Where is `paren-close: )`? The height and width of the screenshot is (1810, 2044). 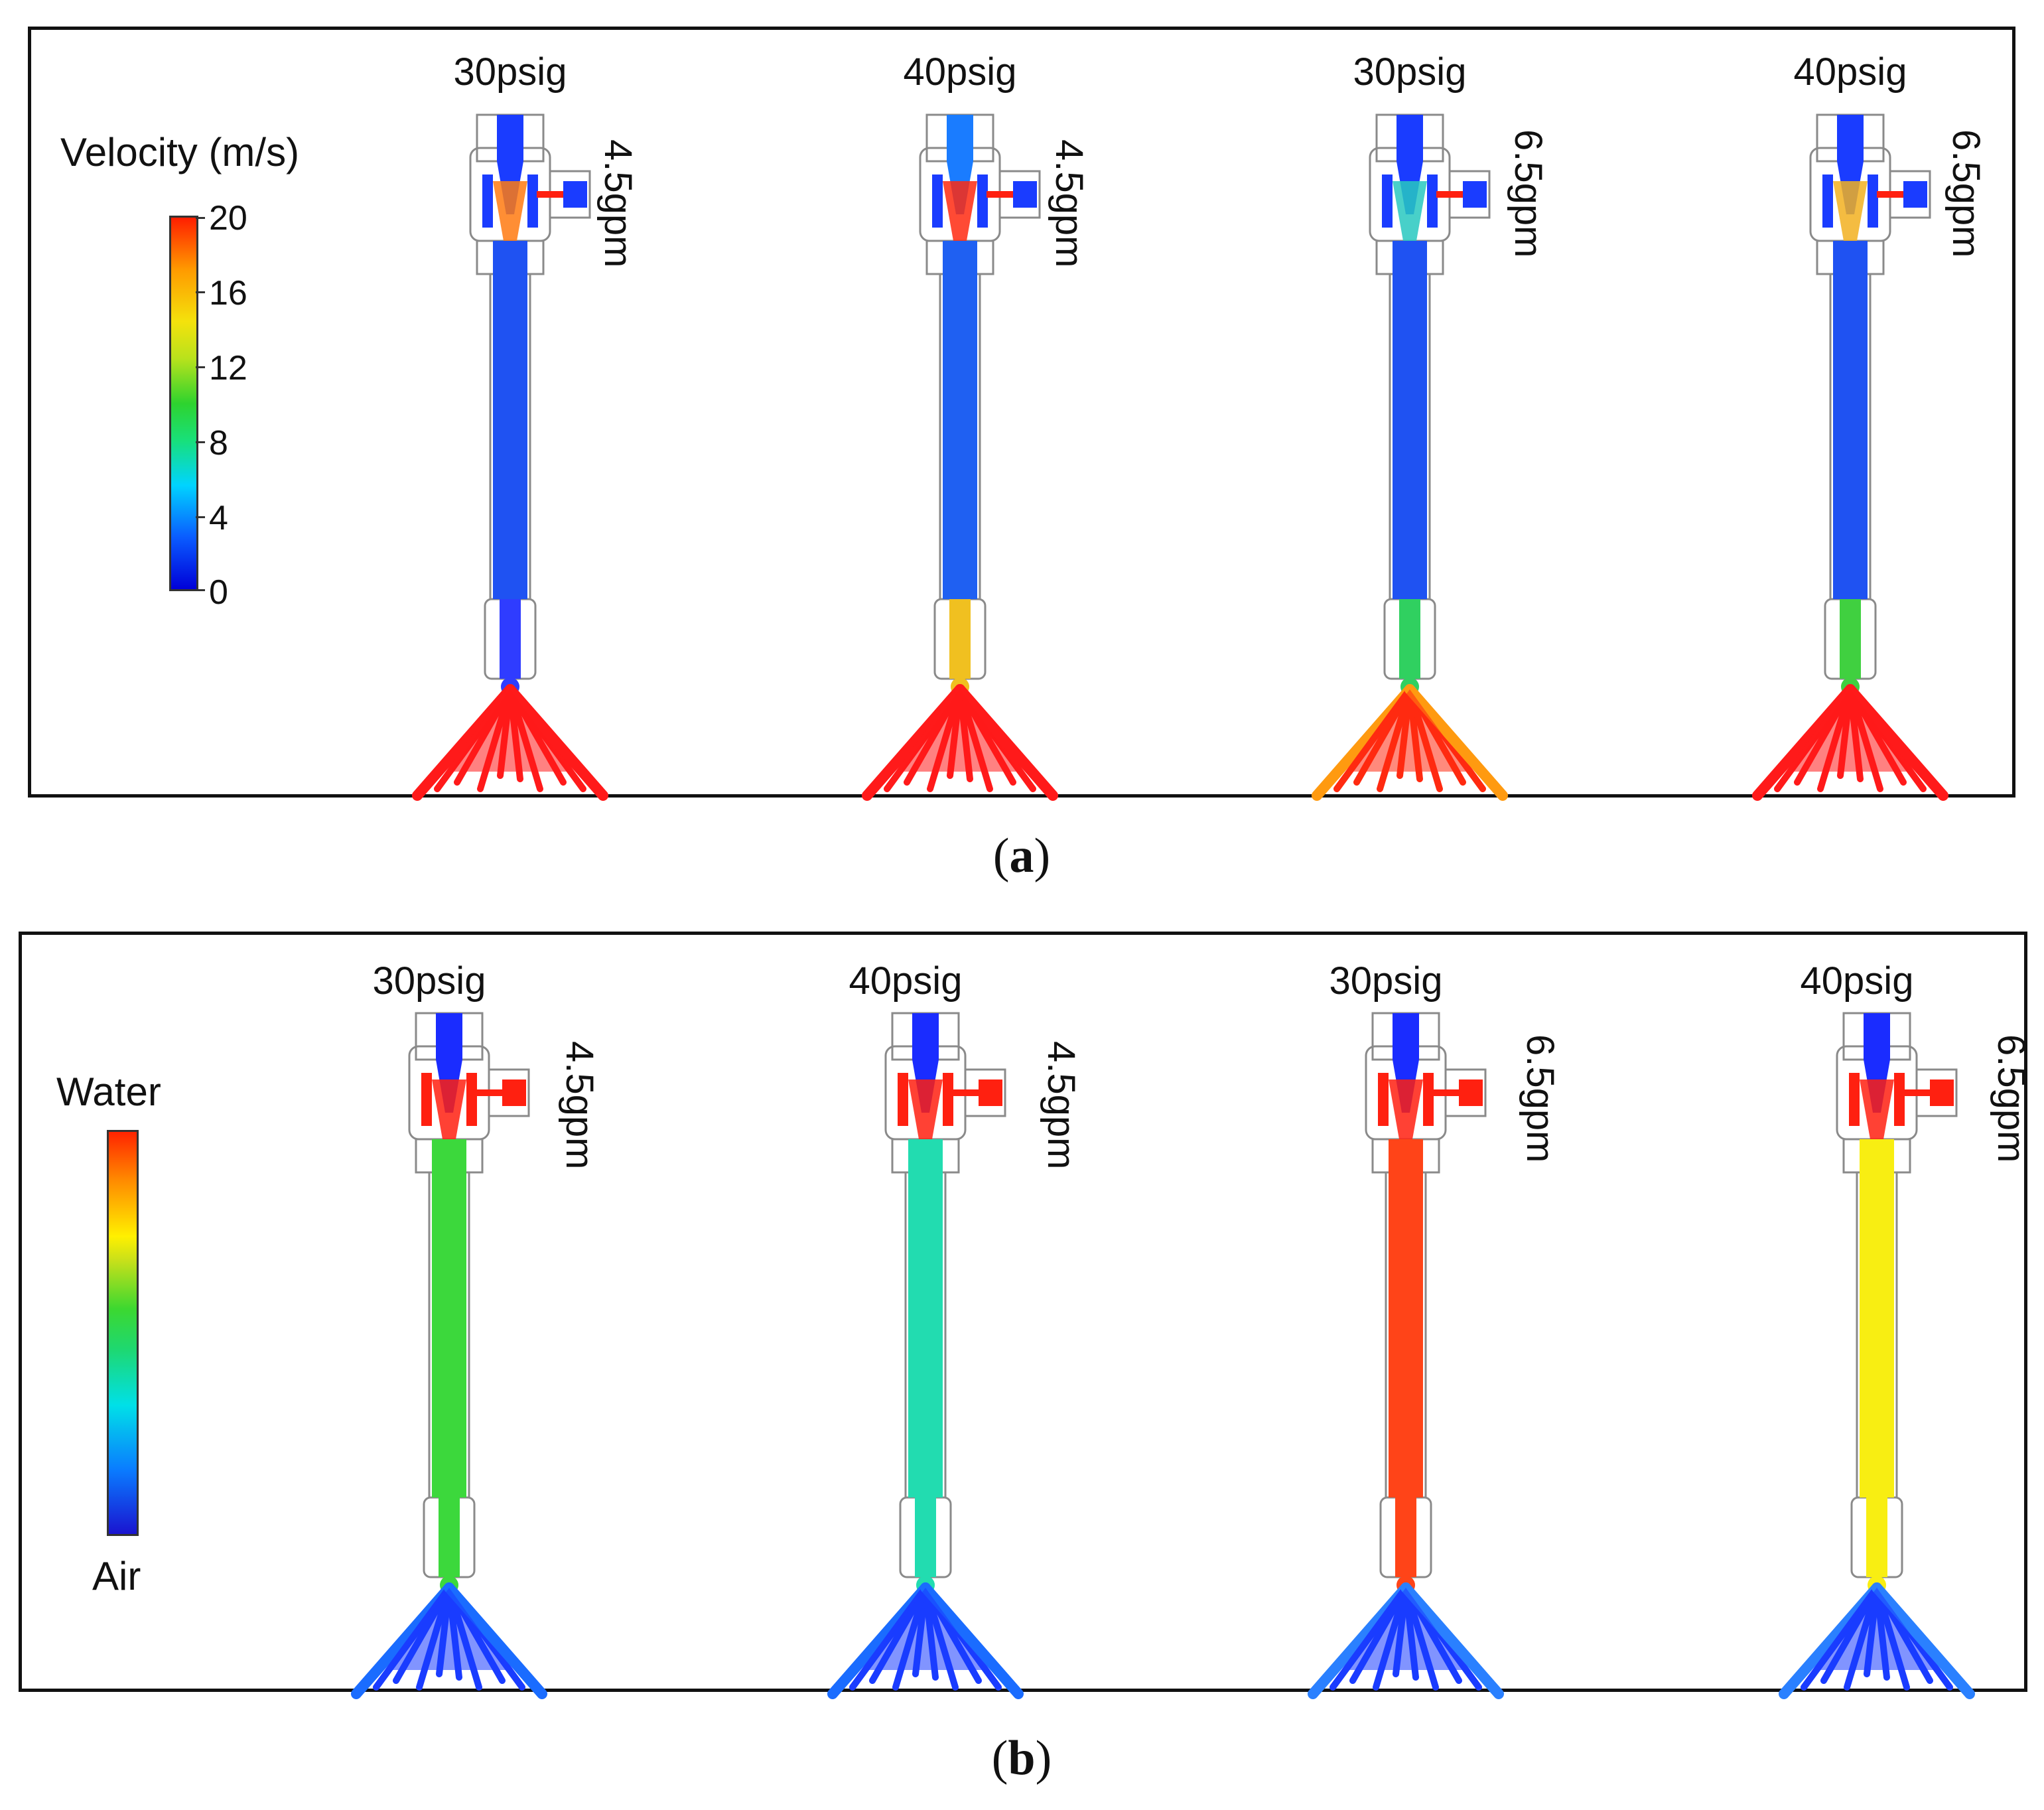 paren-close: ) is located at coordinates (1043, 1758).